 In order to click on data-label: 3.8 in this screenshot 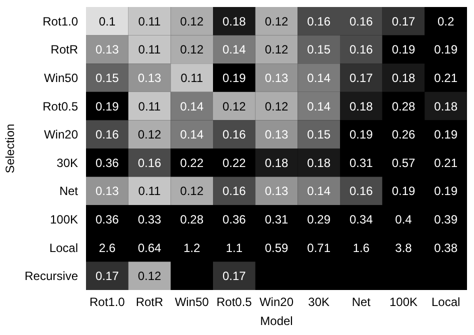, I will do `click(403, 247)`.